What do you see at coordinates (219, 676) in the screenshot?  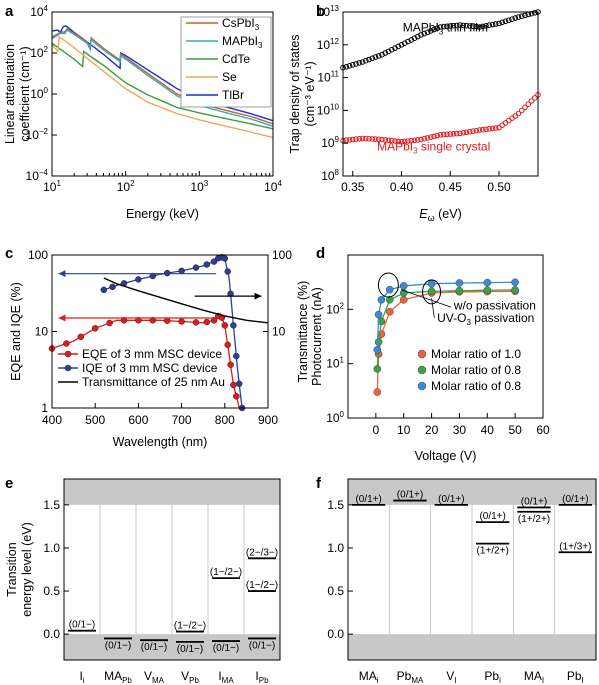 I see `defect-name-e-4: I` at bounding box center [219, 676].